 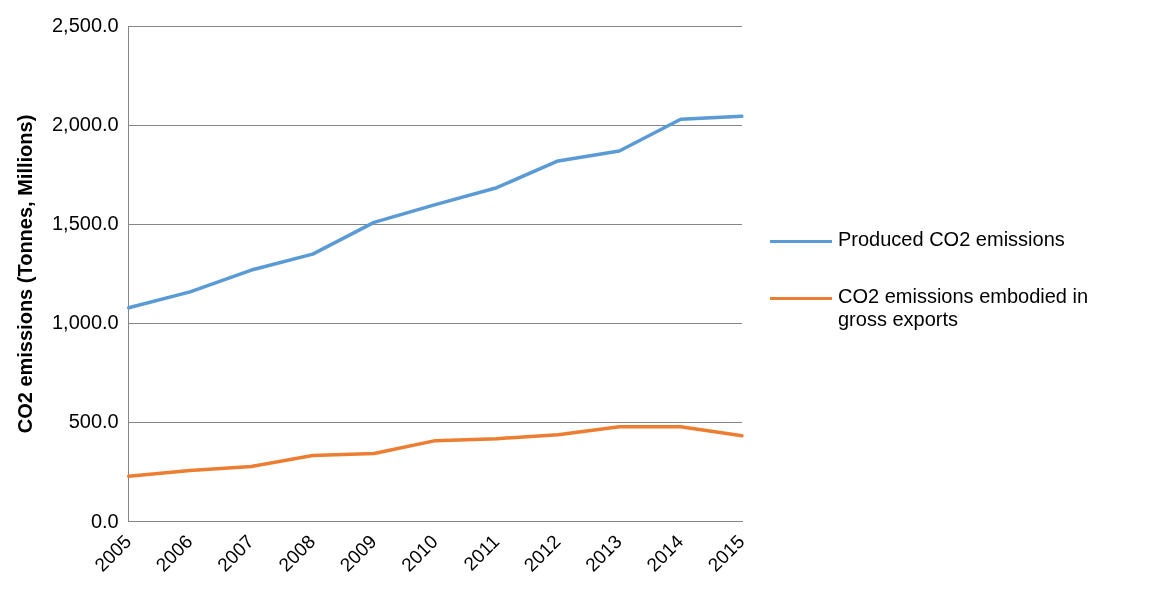 What do you see at coordinates (85, 322) in the screenshot?
I see `y-tick-label: 1,000.0` at bounding box center [85, 322].